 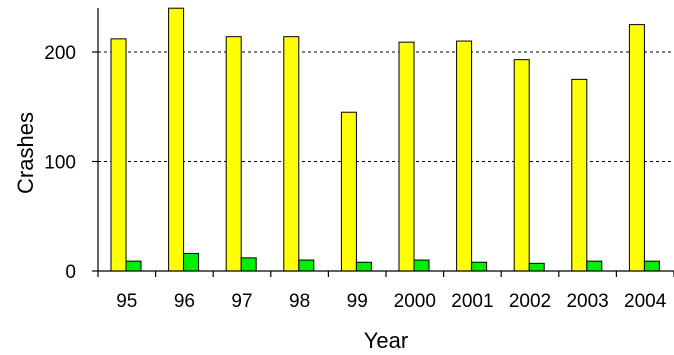 What do you see at coordinates (357, 301) in the screenshot?
I see `x-tick-label-99: 99` at bounding box center [357, 301].